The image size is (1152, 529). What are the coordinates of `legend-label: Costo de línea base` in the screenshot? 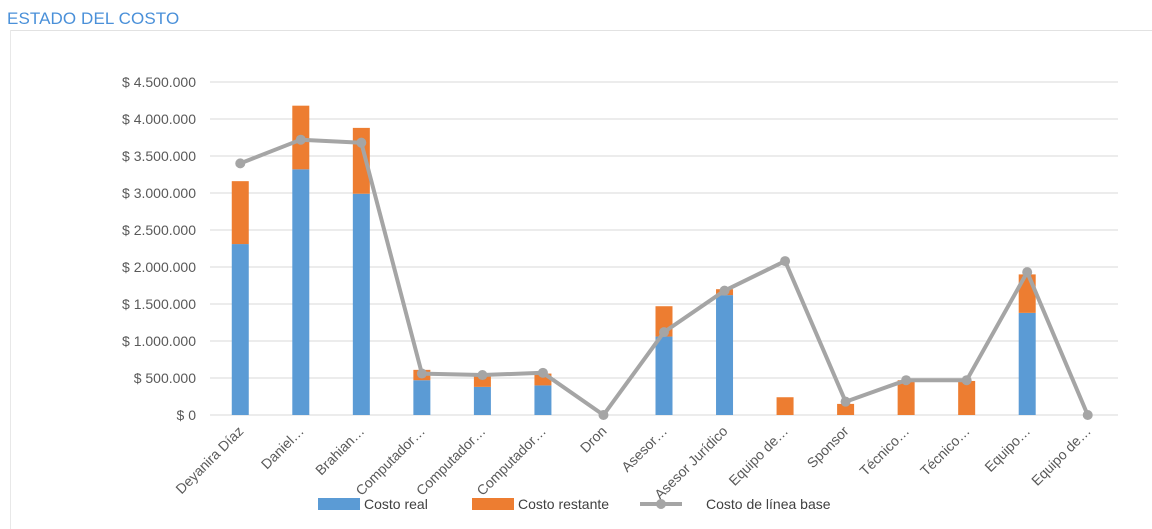 It's located at (768, 504).